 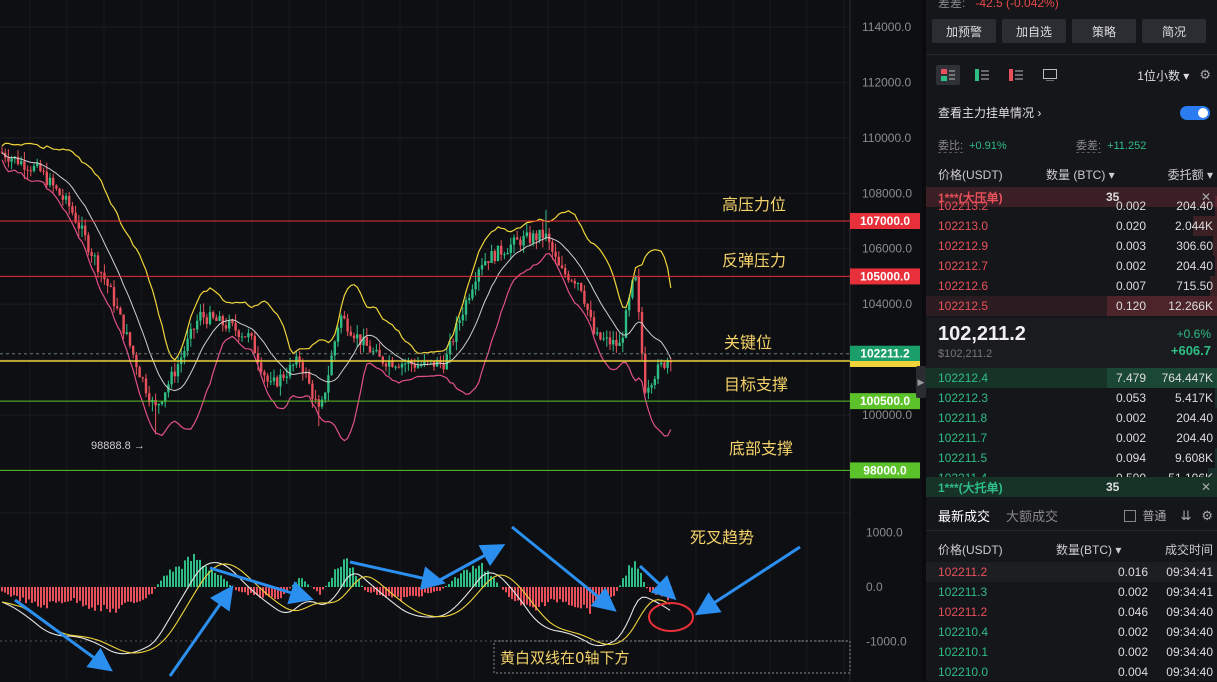 What do you see at coordinates (1088, 549) in the screenshot?
I see `trade-qty-sort: 数量(BTC) ▾` at bounding box center [1088, 549].